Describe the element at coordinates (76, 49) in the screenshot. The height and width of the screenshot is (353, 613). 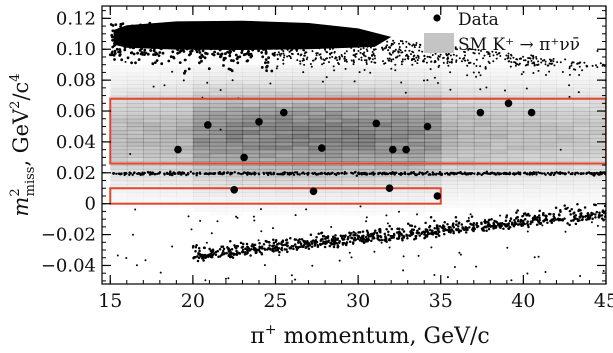
I see `y-tick-label: 0.10` at that location.